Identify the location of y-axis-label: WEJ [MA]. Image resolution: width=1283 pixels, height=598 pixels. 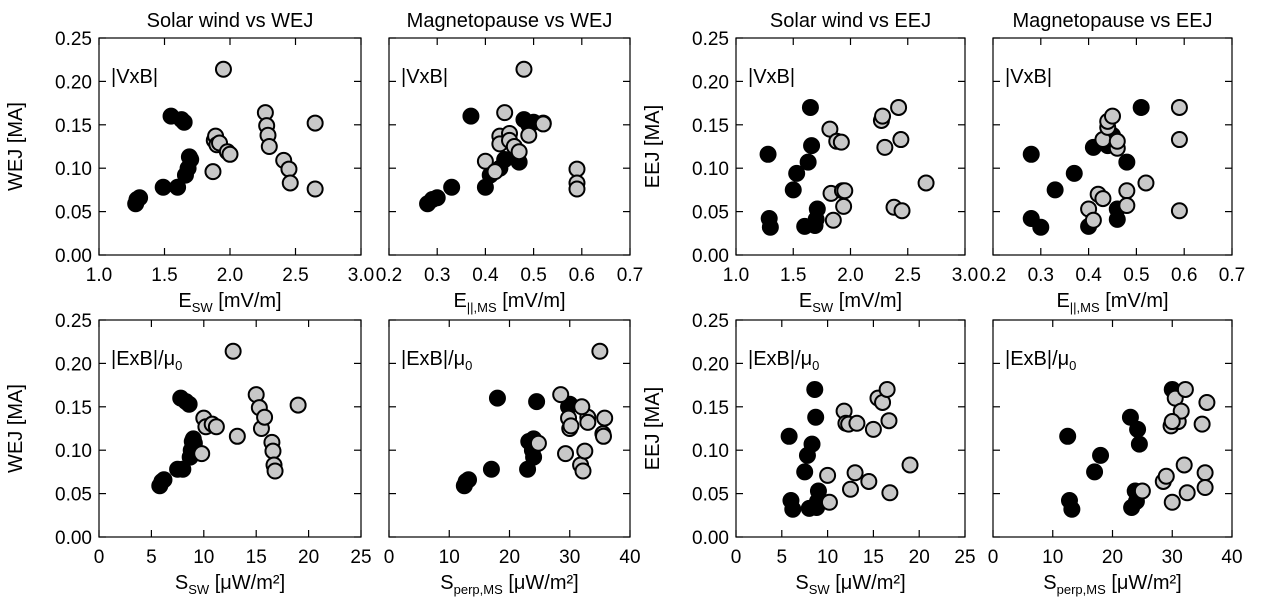
(16, 146).